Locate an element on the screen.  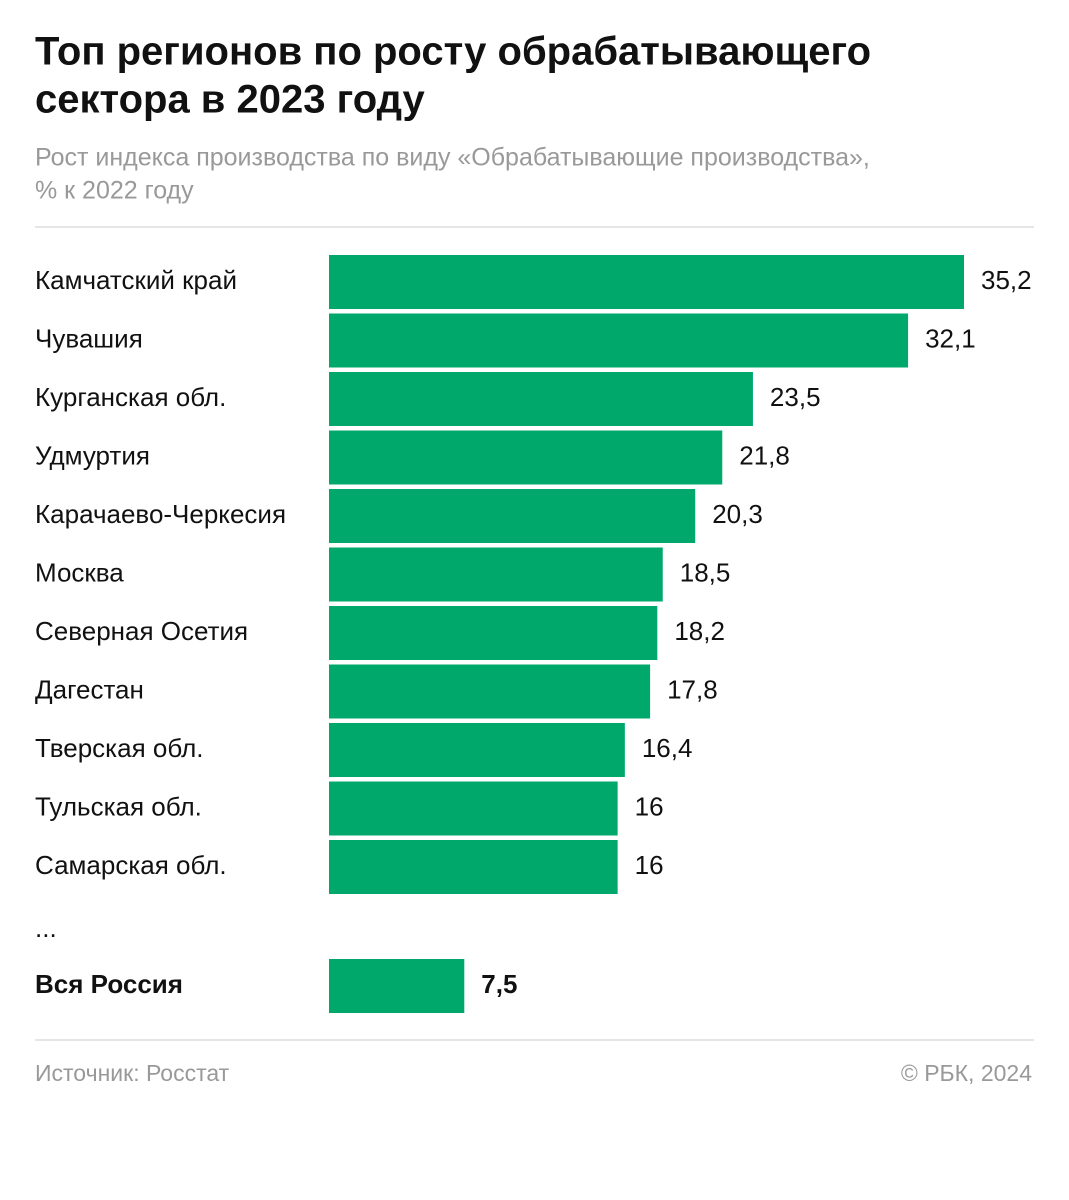
subtitle: % к 2022 году is located at coordinates (114, 191).